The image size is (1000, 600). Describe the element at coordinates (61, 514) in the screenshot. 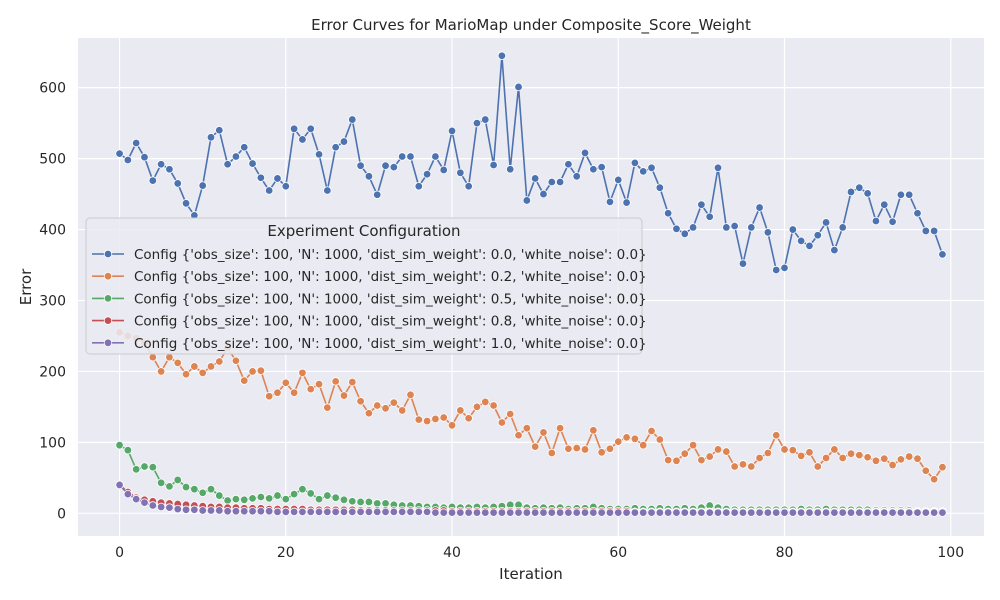

I see `y-tick-label: 0` at that location.